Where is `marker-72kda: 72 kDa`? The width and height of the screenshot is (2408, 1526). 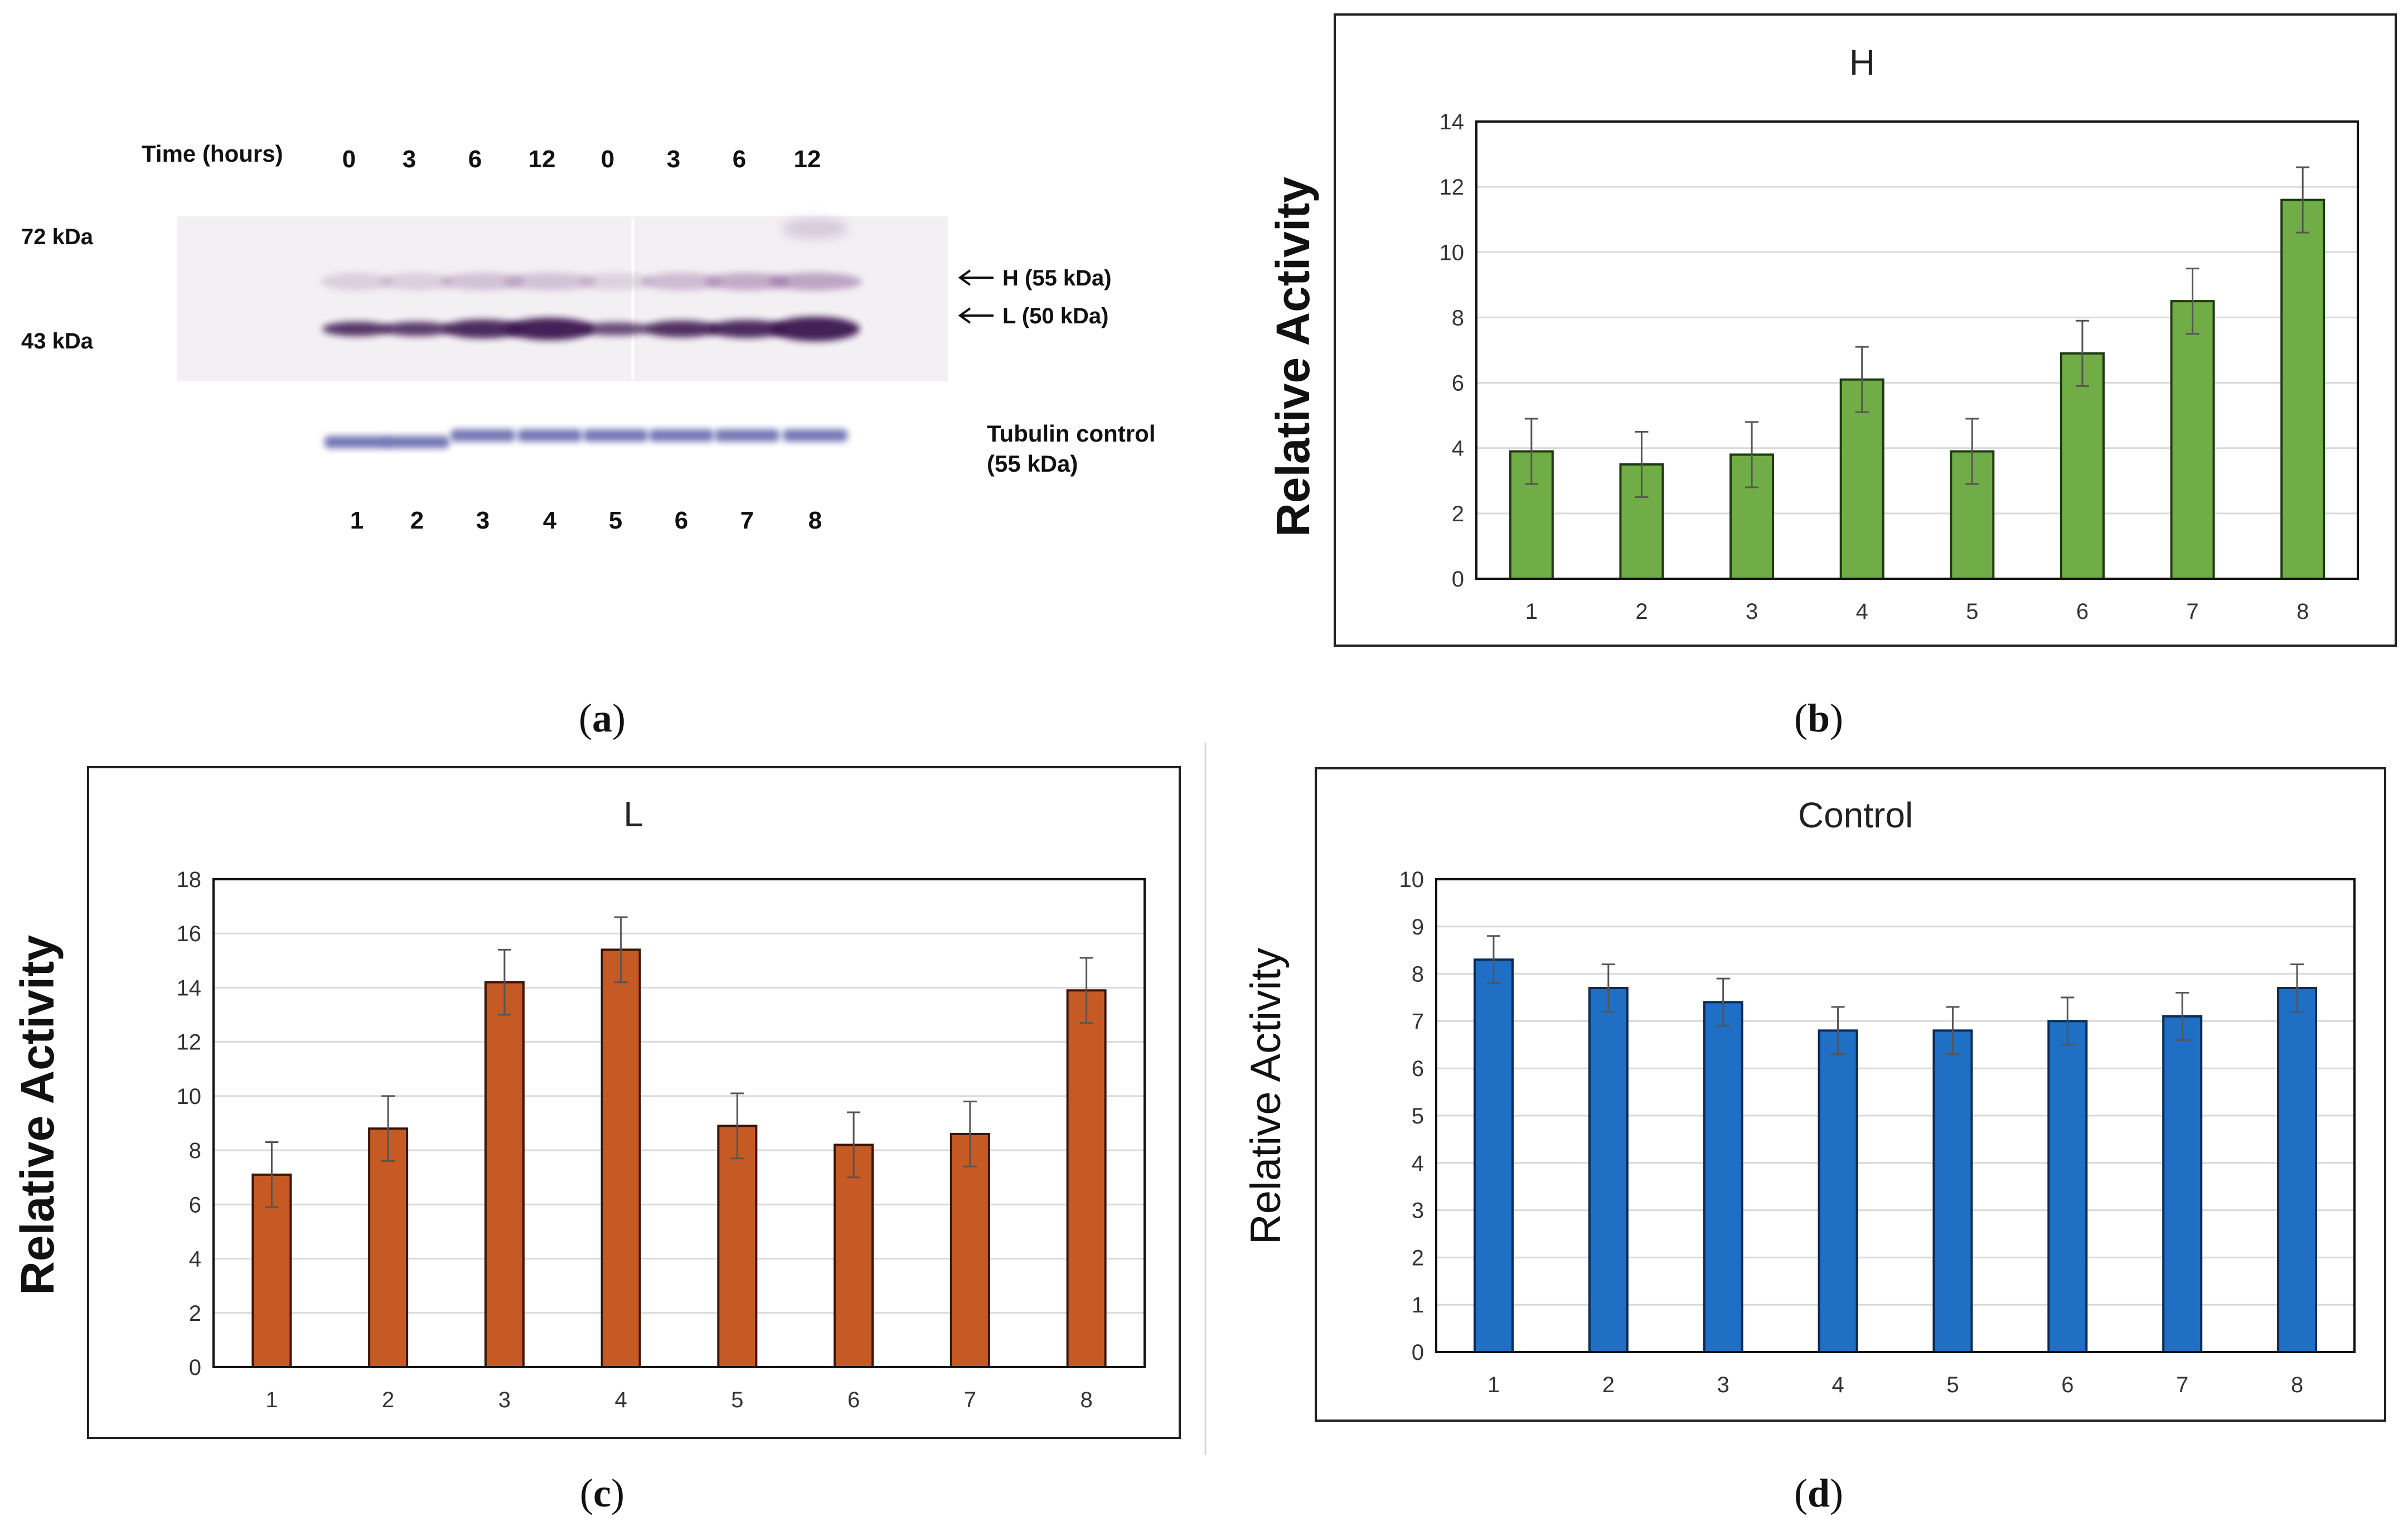 marker-72kda: 72 kDa is located at coordinates (57, 237).